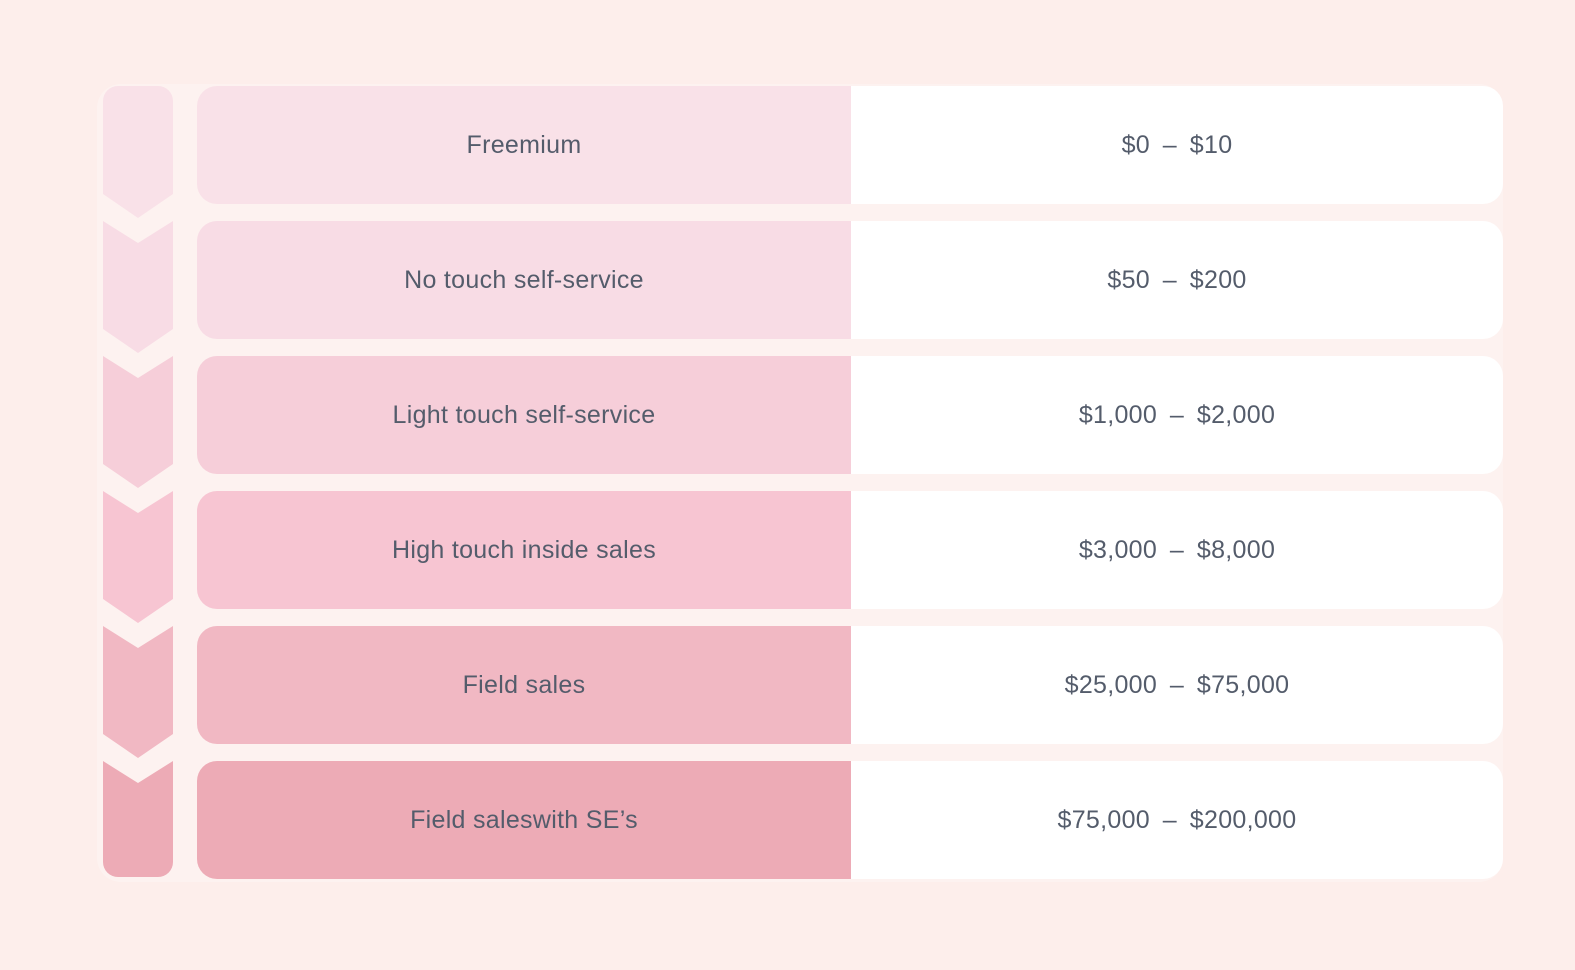  I want to click on tier-row: Field sales $25,000 – $75,000, so click(850, 685).